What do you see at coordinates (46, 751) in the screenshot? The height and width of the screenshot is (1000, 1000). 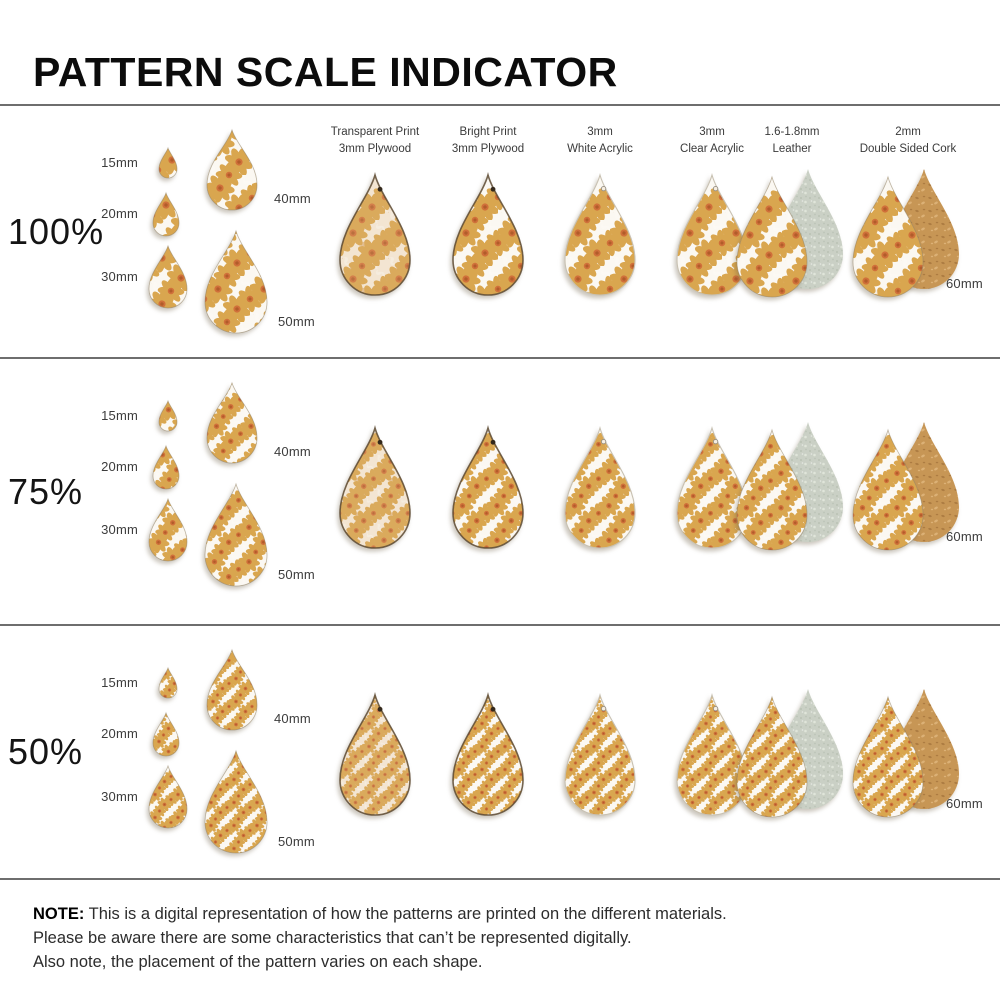 I see `scale-label-50: 50%` at bounding box center [46, 751].